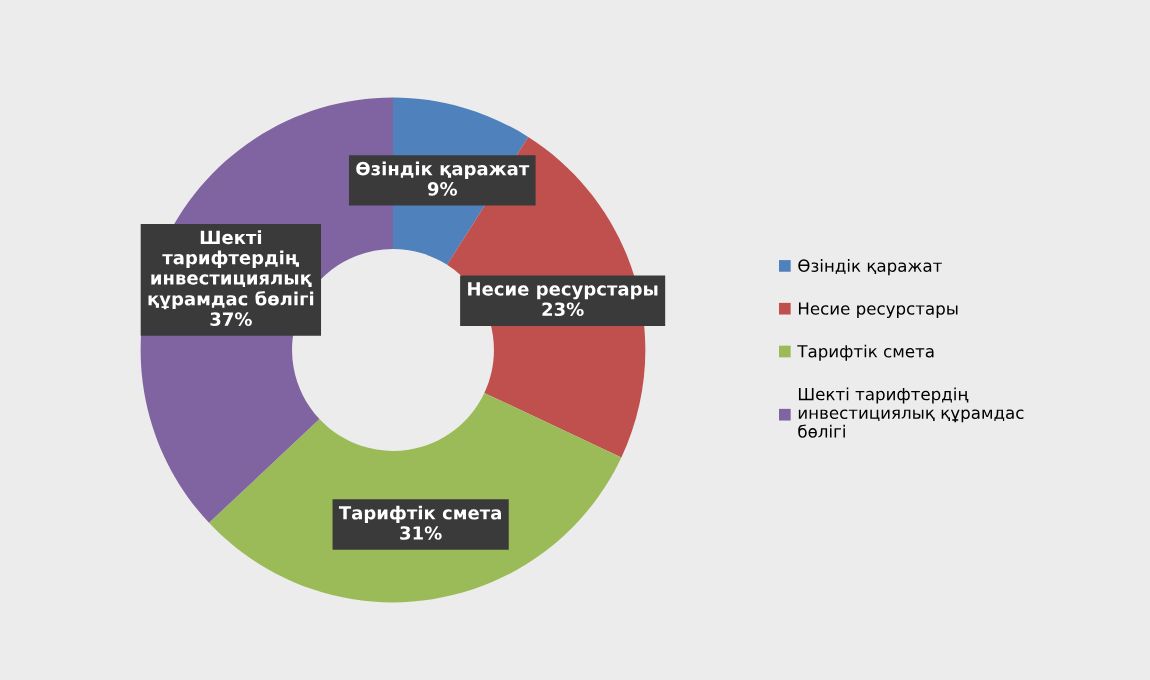 The height and width of the screenshot is (680, 1150). Describe the element at coordinates (443, 170) in the screenshot. I see `slice-label: Өзіндік қаражат` at that location.